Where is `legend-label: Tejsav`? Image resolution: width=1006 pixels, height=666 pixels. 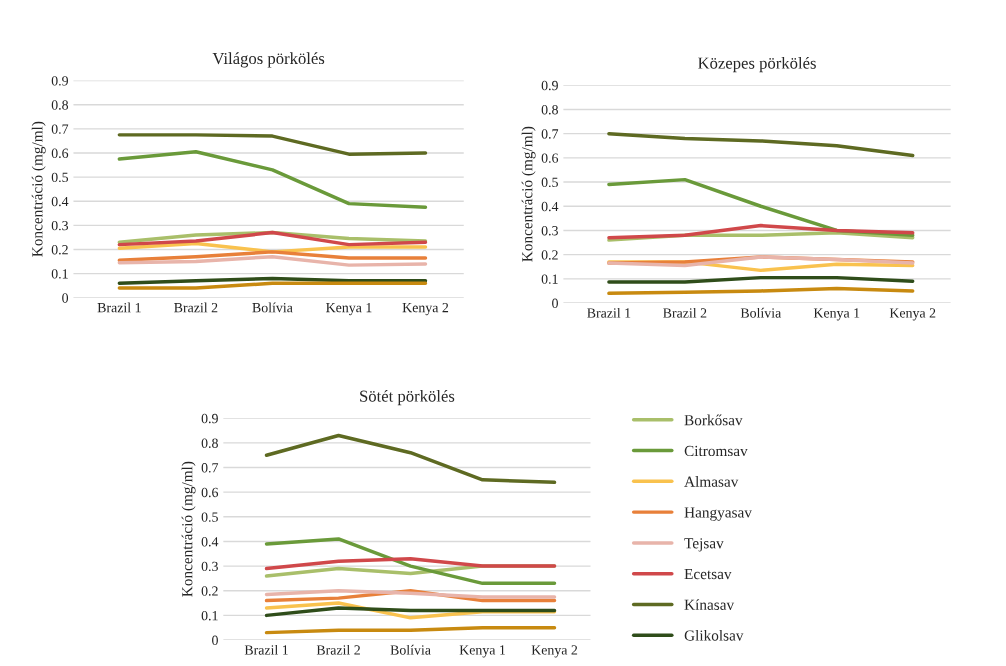
legend-label: Tejsav is located at coordinates (704, 545).